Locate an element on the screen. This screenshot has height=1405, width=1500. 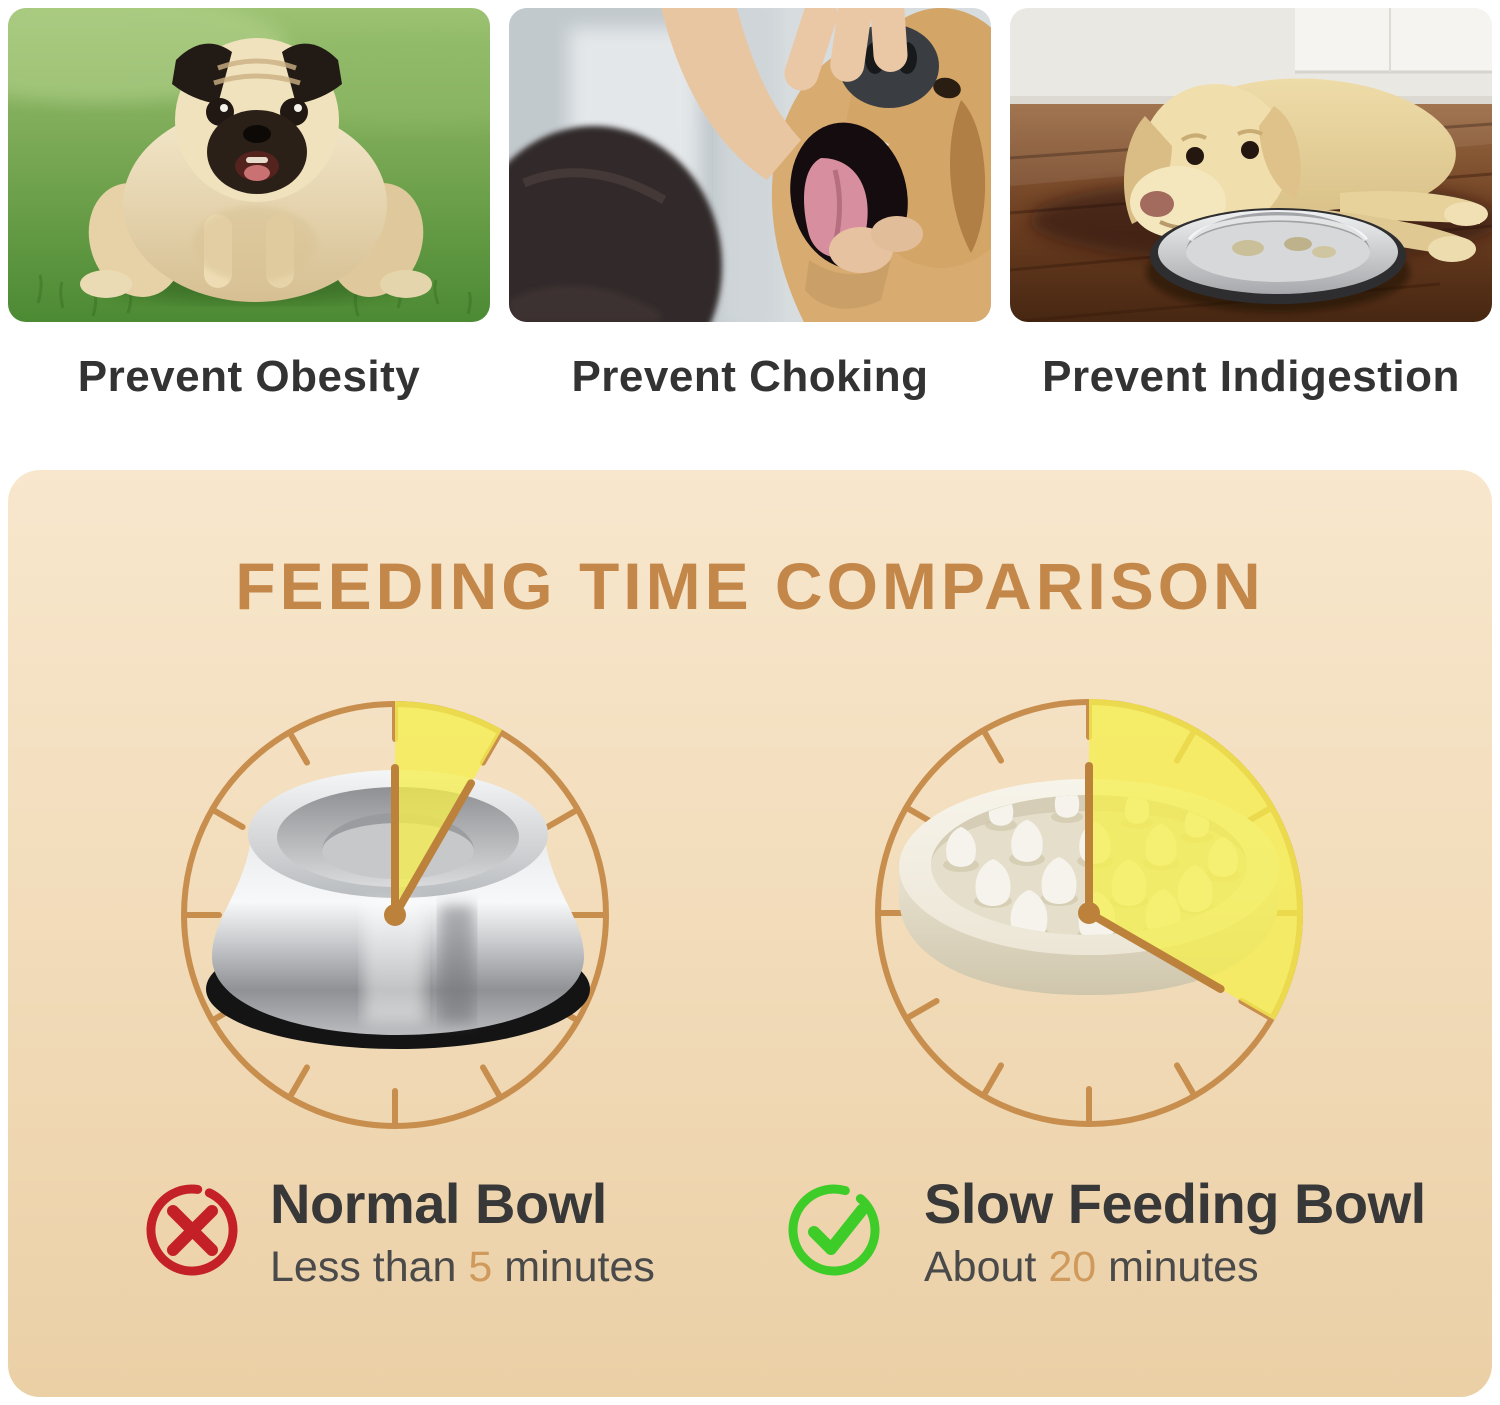
steel-bowl-small is located at coordinates (1278, 260).